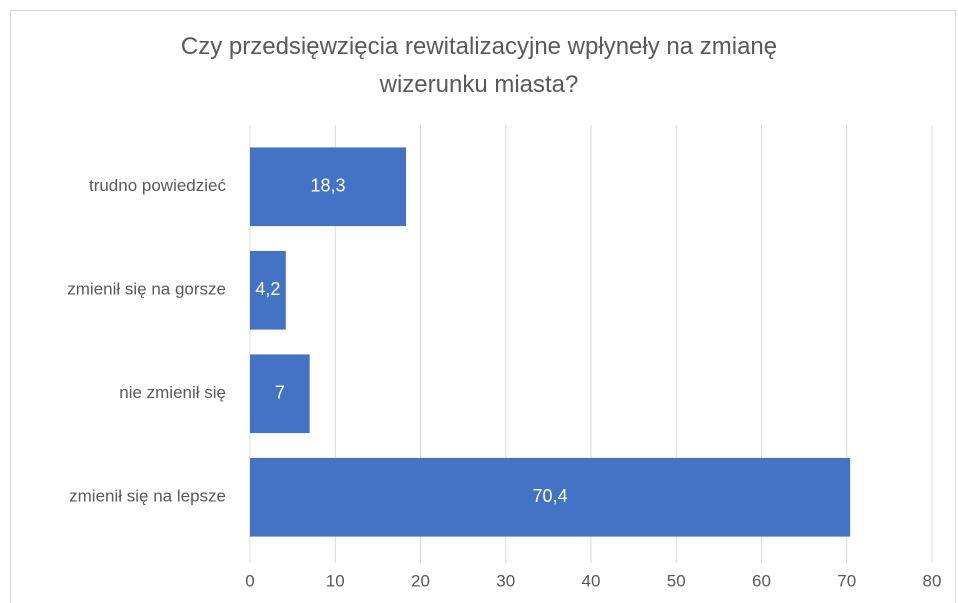 This screenshot has height=603, width=958. Describe the element at coordinates (932, 580) in the screenshot. I see `x-tick-label: 80` at that location.